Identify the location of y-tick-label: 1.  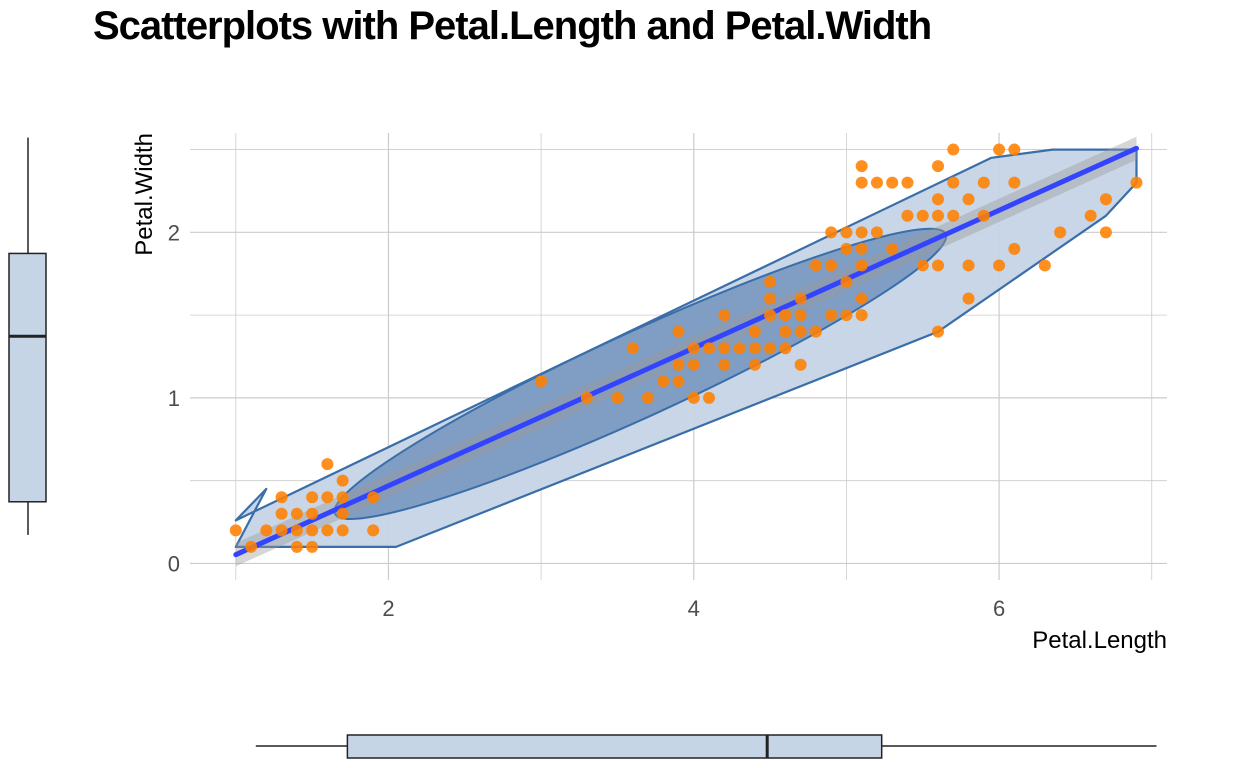
(174, 398).